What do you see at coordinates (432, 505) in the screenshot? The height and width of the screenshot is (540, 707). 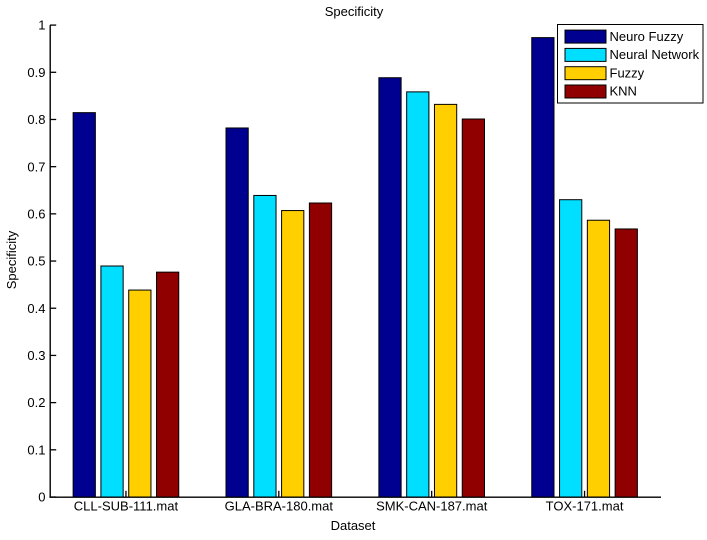 I see `svg-text: SMK-CAN-187.mat` at bounding box center [432, 505].